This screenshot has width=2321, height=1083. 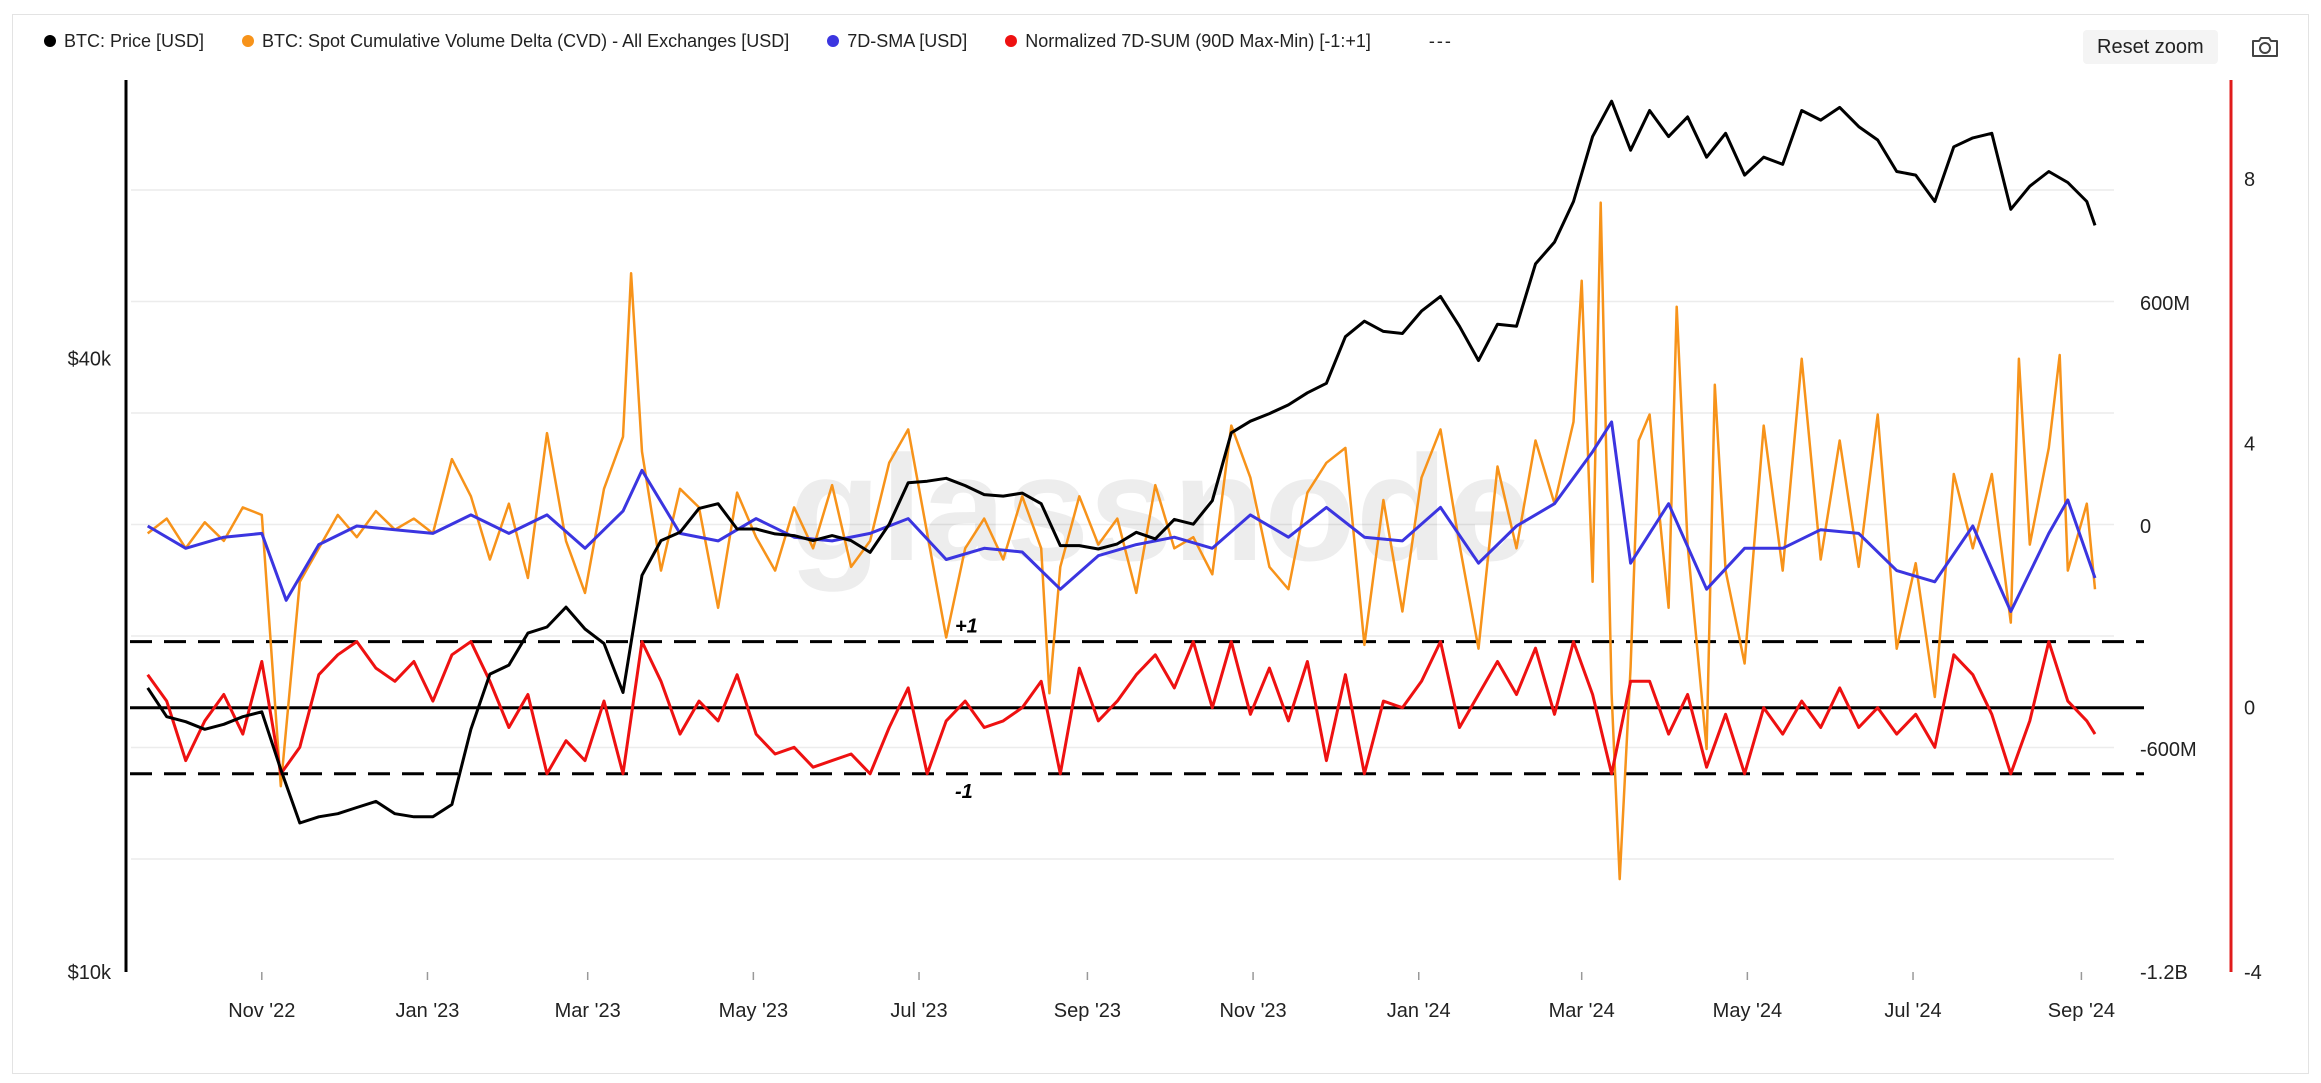 What do you see at coordinates (2249, 709) in the screenshot?
I see `norm-tick-label: 0` at bounding box center [2249, 709].